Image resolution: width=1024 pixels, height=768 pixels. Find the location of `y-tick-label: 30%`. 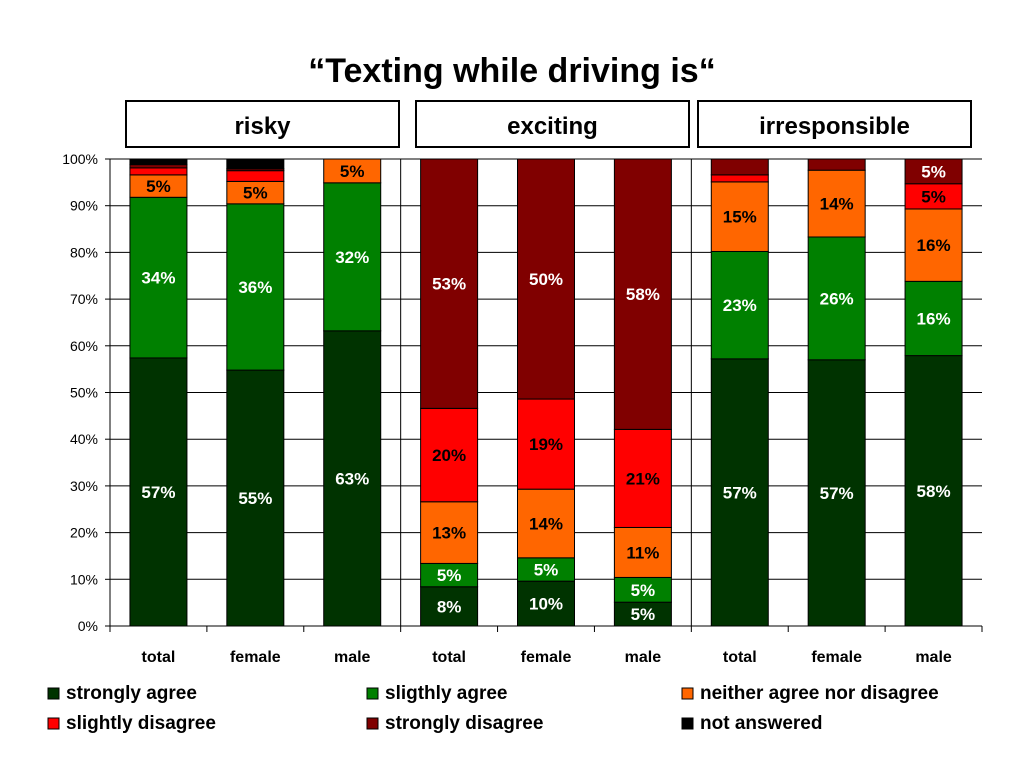

y-tick-label: 30% is located at coordinates (84, 486).